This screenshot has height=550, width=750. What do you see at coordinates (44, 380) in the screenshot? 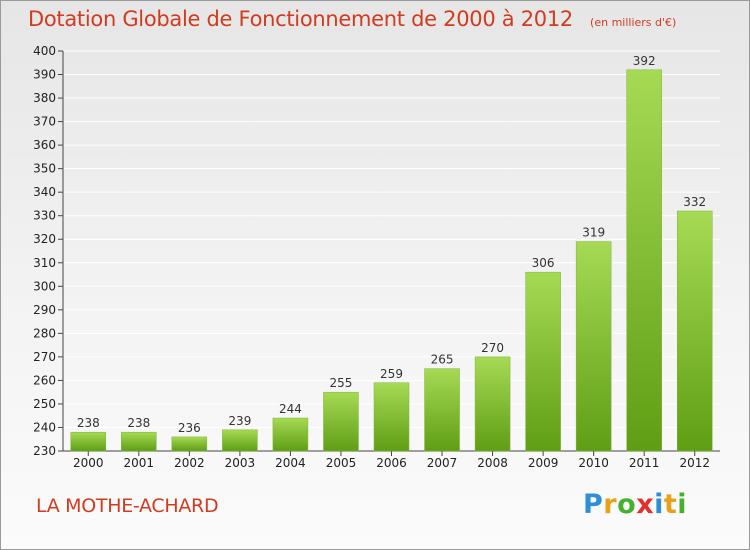
I see `y-tick-label: 260` at bounding box center [44, 380].